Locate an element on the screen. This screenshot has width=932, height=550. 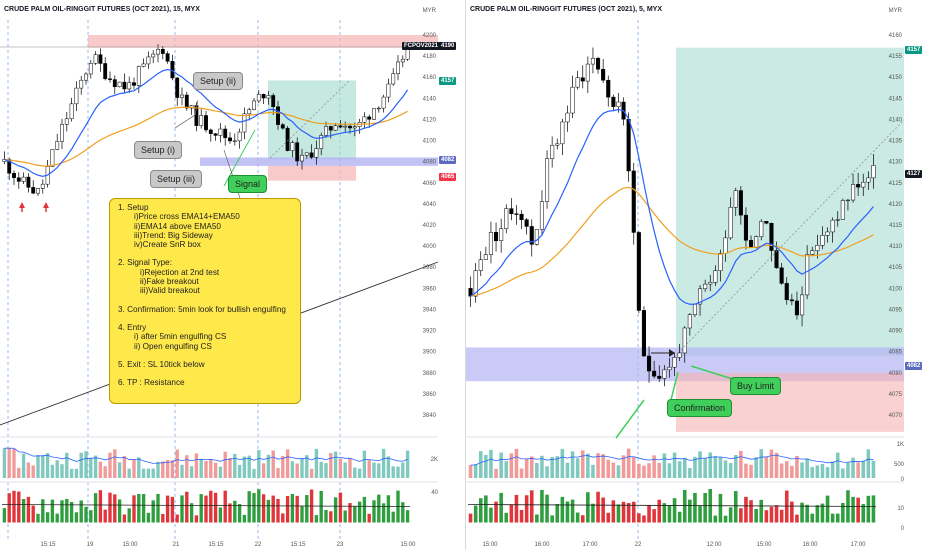
volume-tick-label: 500 is located at coordinates (899, 465).